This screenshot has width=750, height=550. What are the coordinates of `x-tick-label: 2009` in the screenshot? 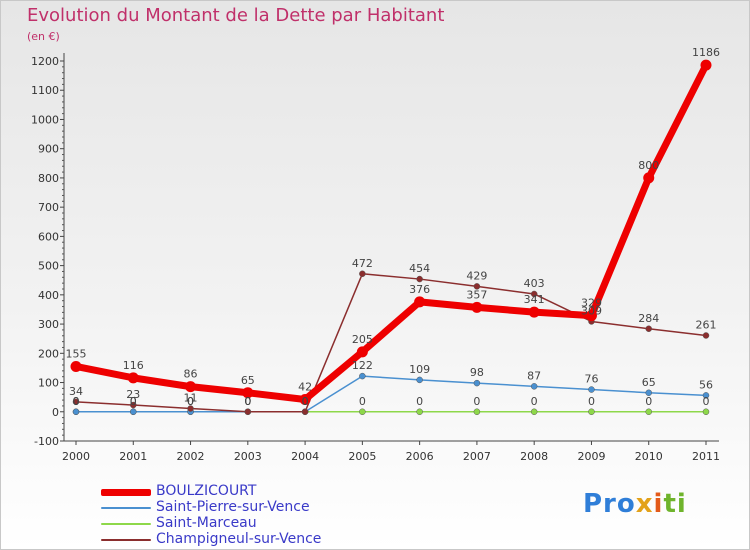 It's located at (591, 456).